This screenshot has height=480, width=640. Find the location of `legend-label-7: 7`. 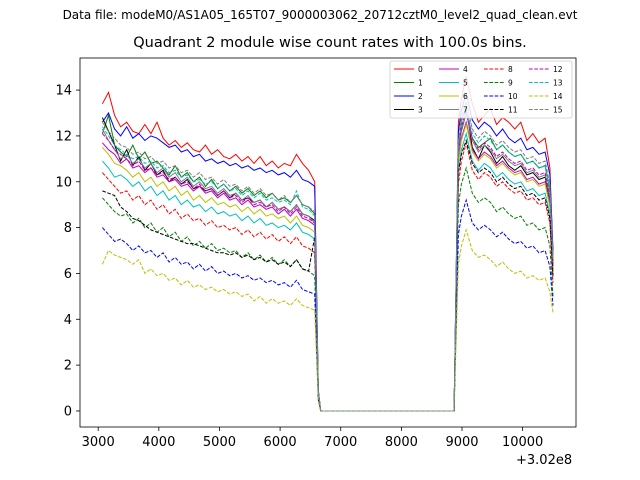

legend-label-7: 7 is located at coordinates (465, 110).